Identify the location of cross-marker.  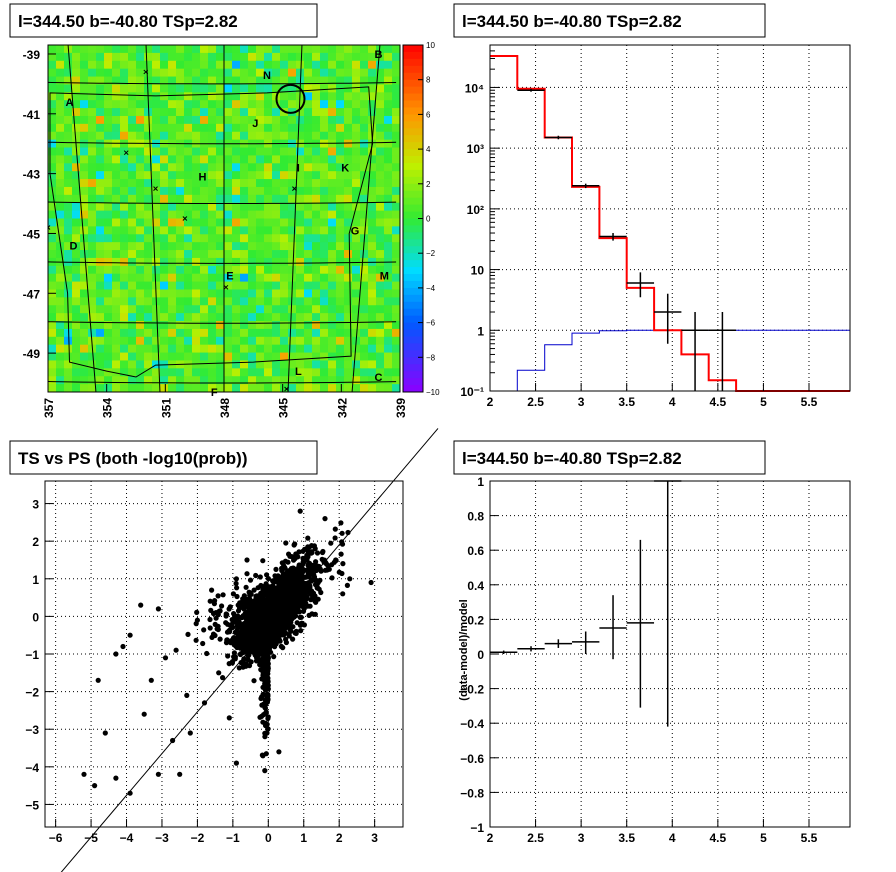
(126, 153).